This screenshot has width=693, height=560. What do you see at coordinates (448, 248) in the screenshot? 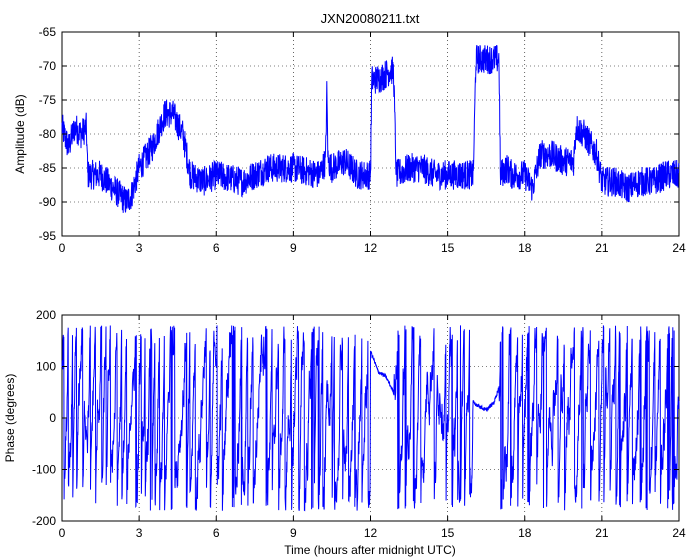
I see `amplitude-xtick-label: 15` at bounding box center [448, 248].